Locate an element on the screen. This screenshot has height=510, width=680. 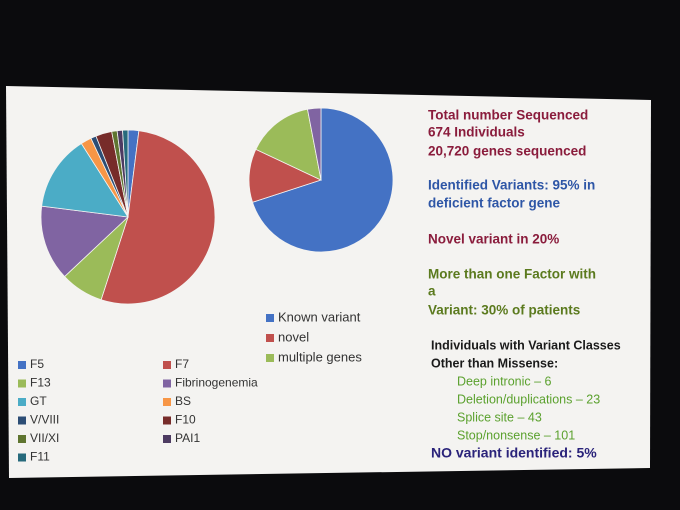
panel-line: Splice site – 43 is located at coordinates (499, 417).